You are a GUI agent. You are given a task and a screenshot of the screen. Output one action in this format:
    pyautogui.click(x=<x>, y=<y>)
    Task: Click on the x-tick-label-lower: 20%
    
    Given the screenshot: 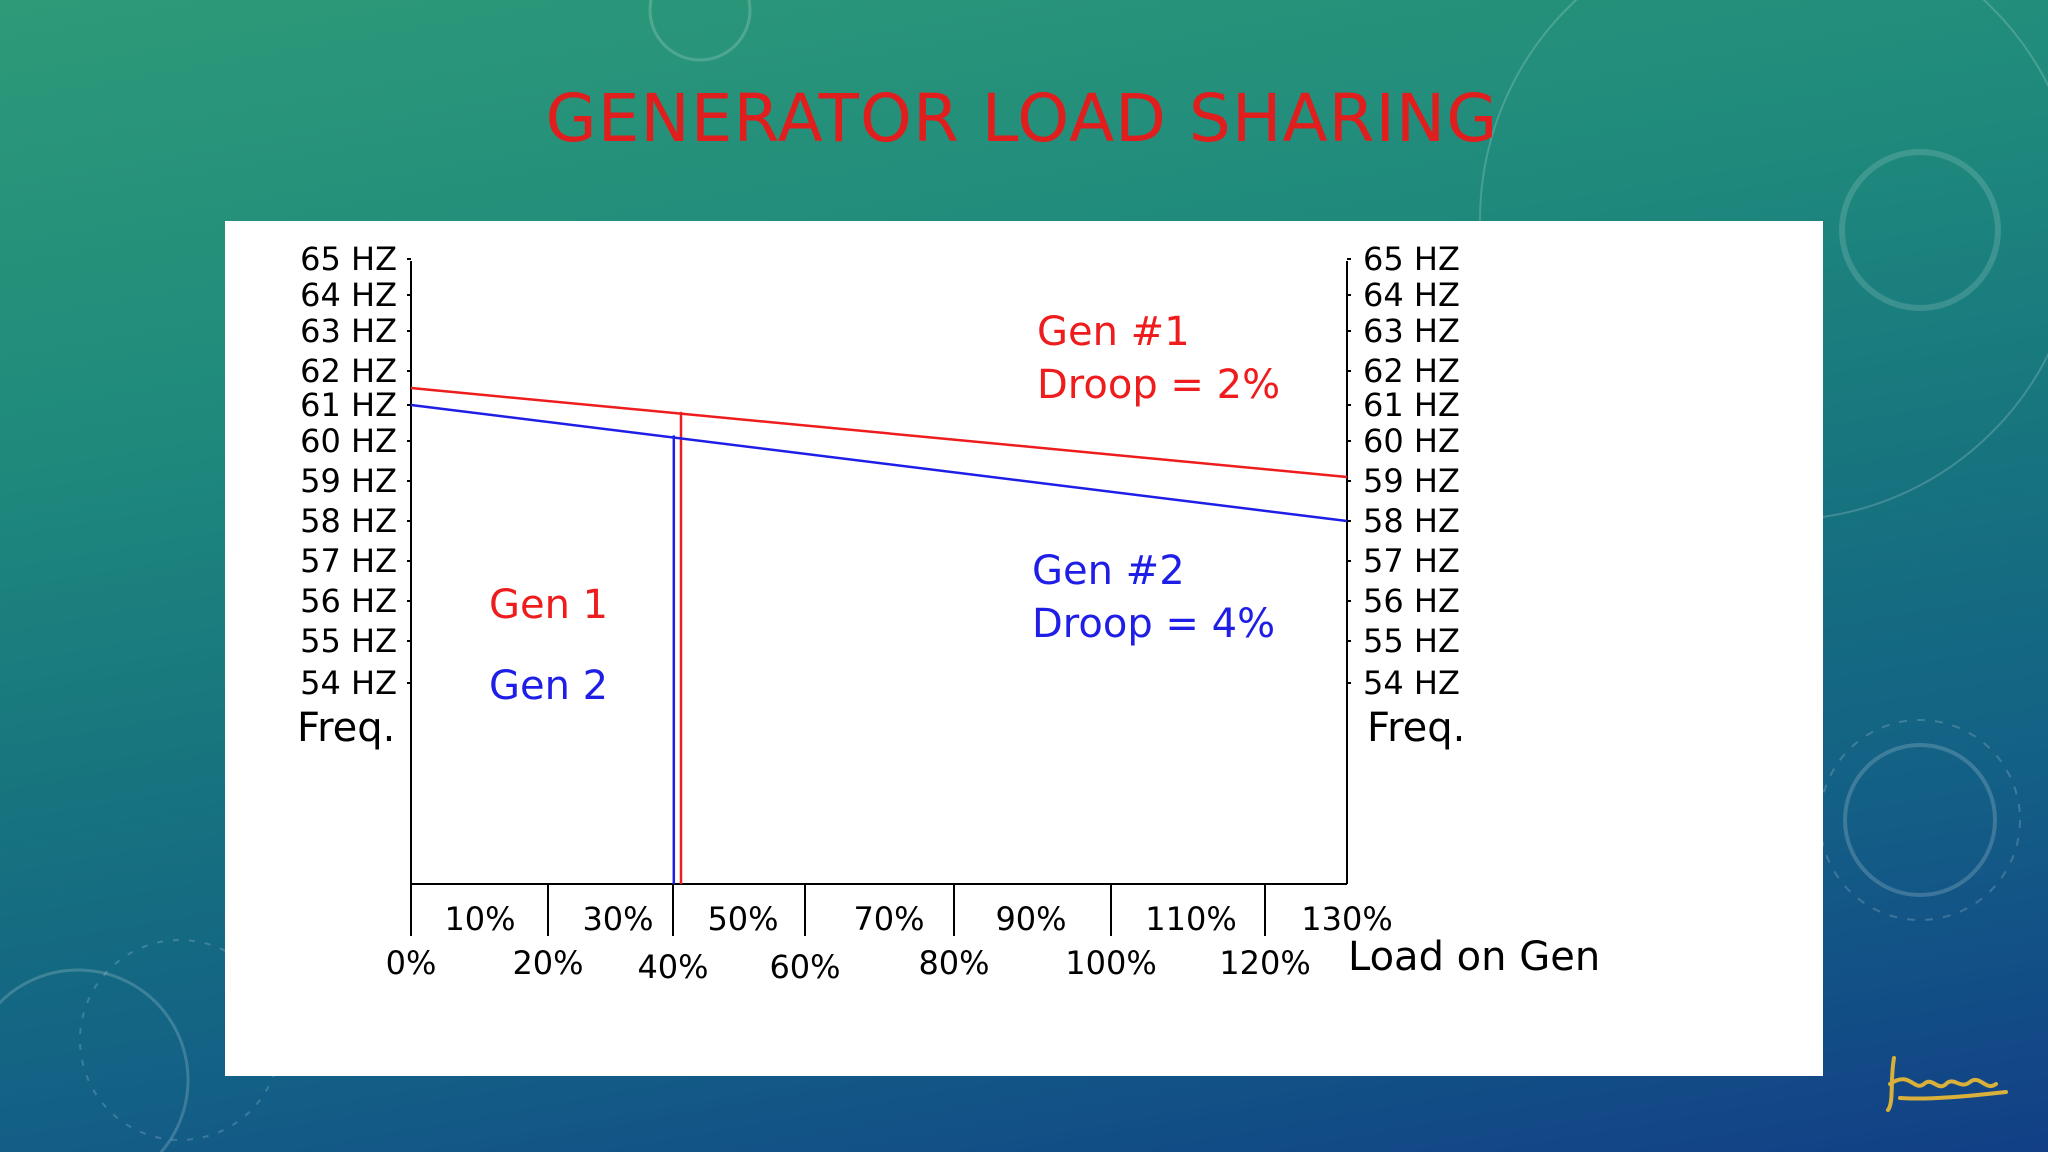 What is the action you would take?
    pyautogui.click(x=547, y=963)
    